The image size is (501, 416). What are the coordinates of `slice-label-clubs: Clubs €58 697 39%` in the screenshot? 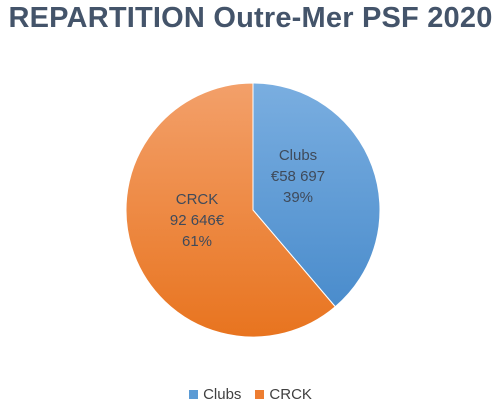 It's located at (298, 176).